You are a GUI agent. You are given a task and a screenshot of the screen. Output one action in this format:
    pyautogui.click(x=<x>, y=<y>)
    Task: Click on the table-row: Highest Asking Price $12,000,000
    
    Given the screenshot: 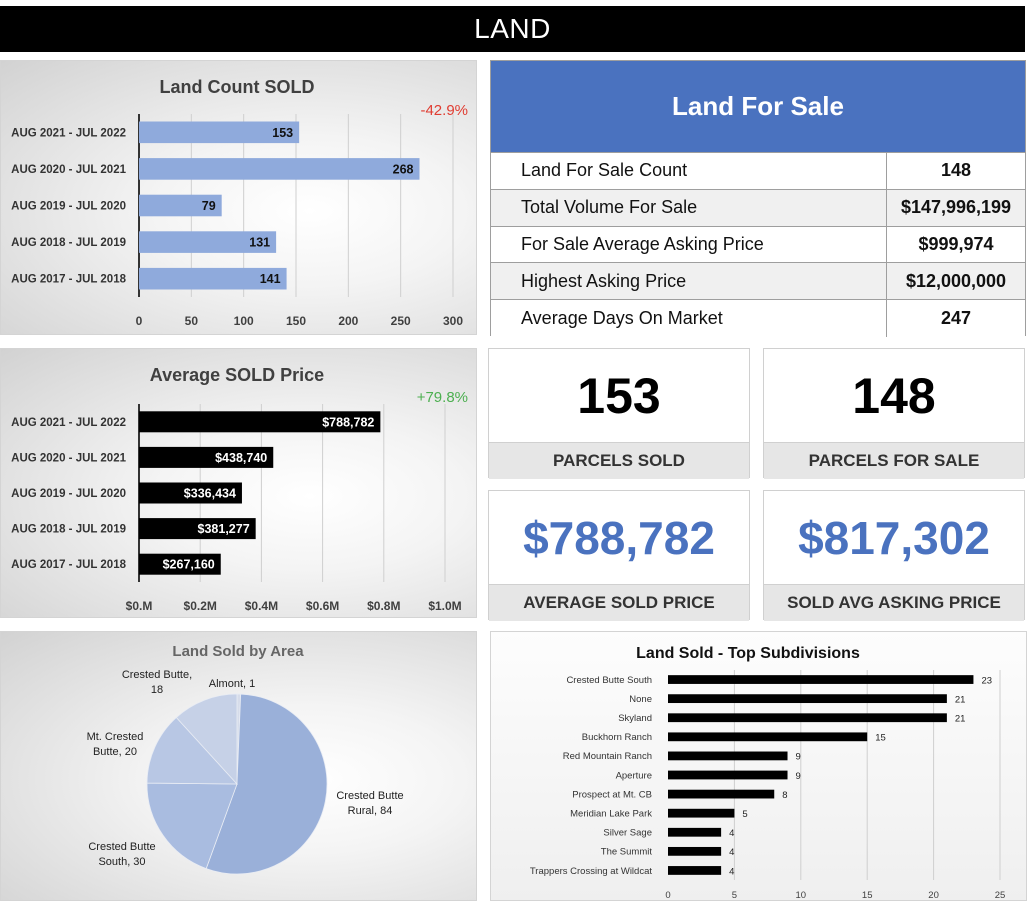 What is the action you would take?
    pyautogui.click(x=758, y=282)
    